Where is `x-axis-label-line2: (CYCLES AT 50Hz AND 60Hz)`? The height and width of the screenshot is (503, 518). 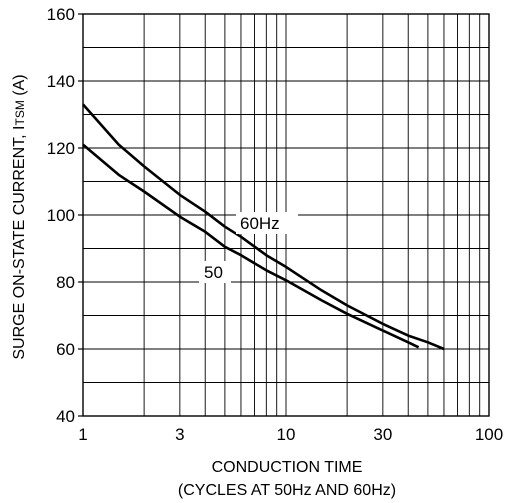
x-axis-label-line2: (CYCLES AT 50Hz AND 60Hz) is located at coordinates (287, 490).